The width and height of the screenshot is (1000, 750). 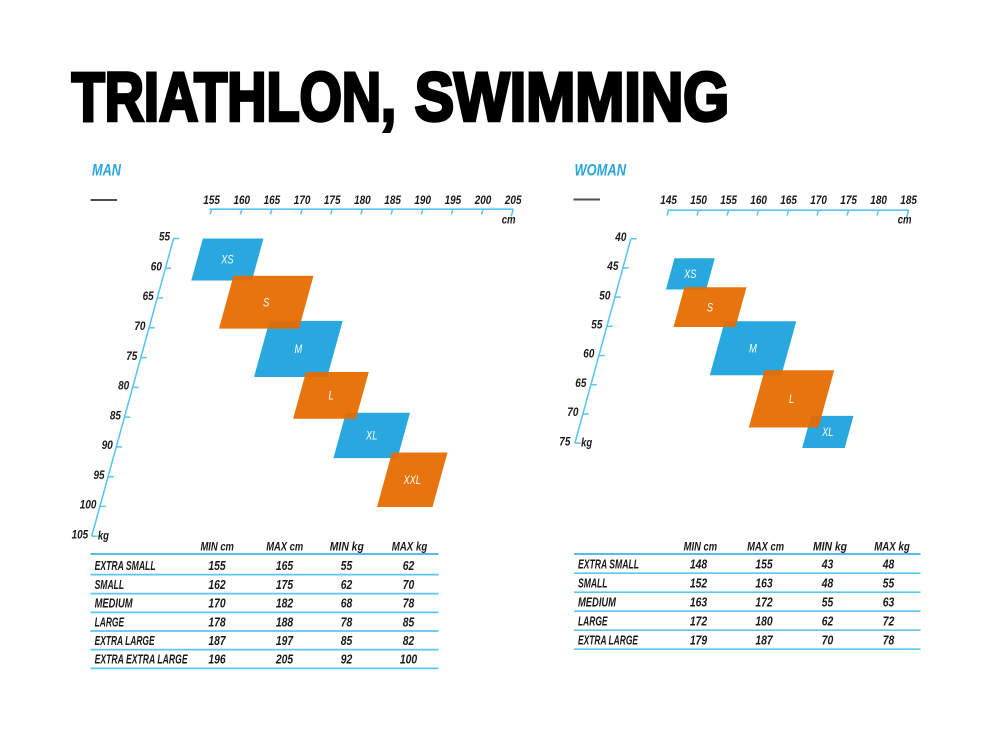 I want to click on svg-text: 95, so click(x=99, y=475).